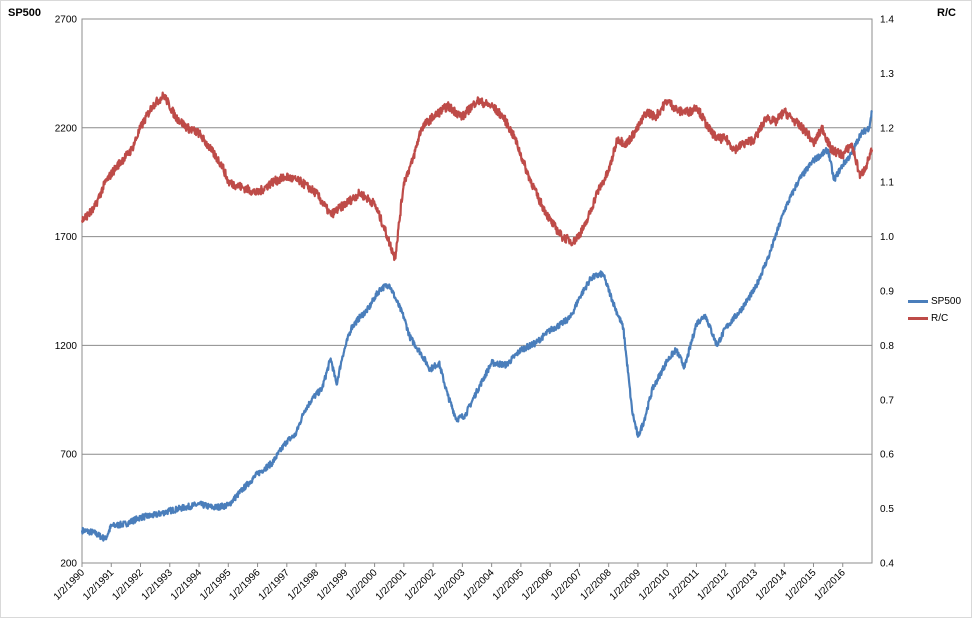 Image resolution: width=972 pixels, height=618 pixels. Describe the element at coordinates (946, 301) in the screenshot. I see `legend-label-sp500: SP500` at that location.